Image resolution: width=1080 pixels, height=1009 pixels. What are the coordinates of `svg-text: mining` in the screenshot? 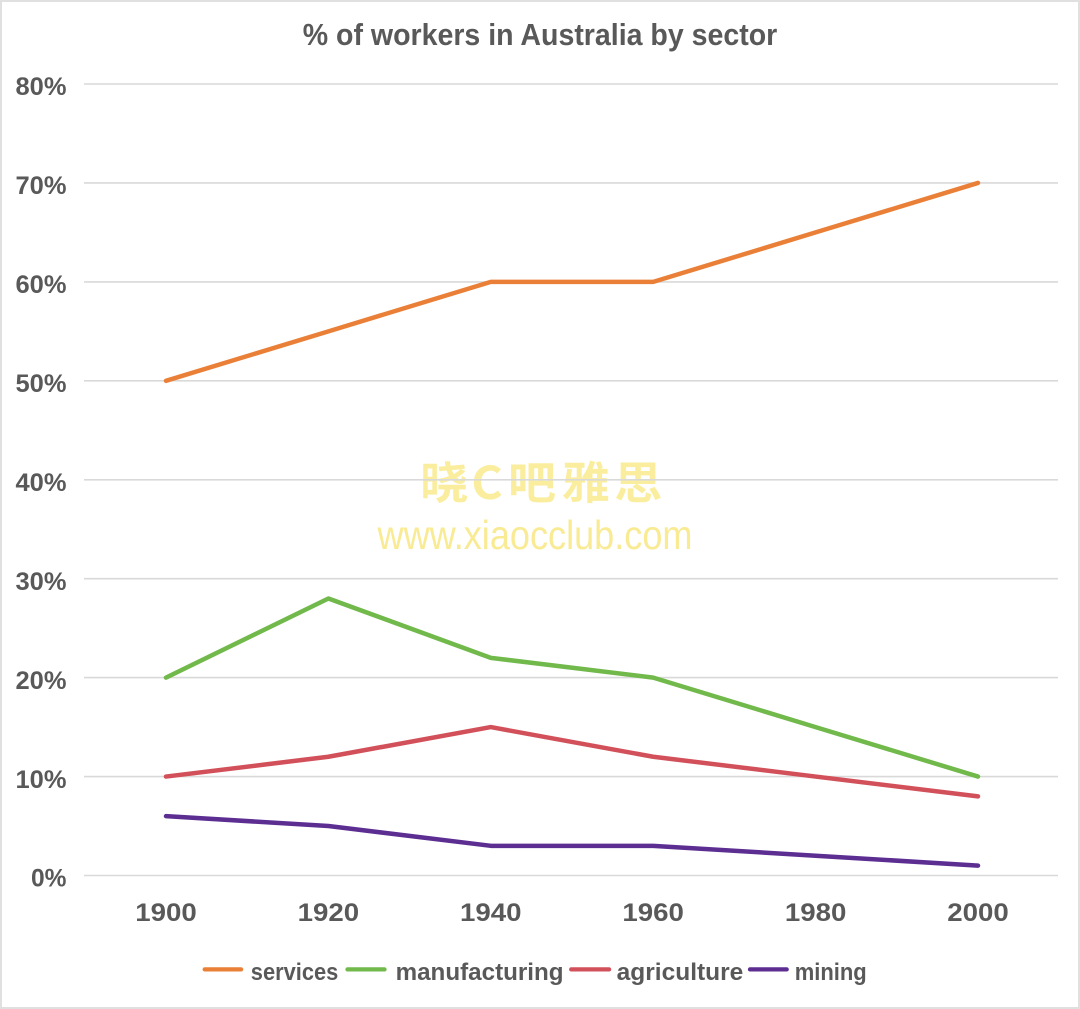 It's located at (831, 972).